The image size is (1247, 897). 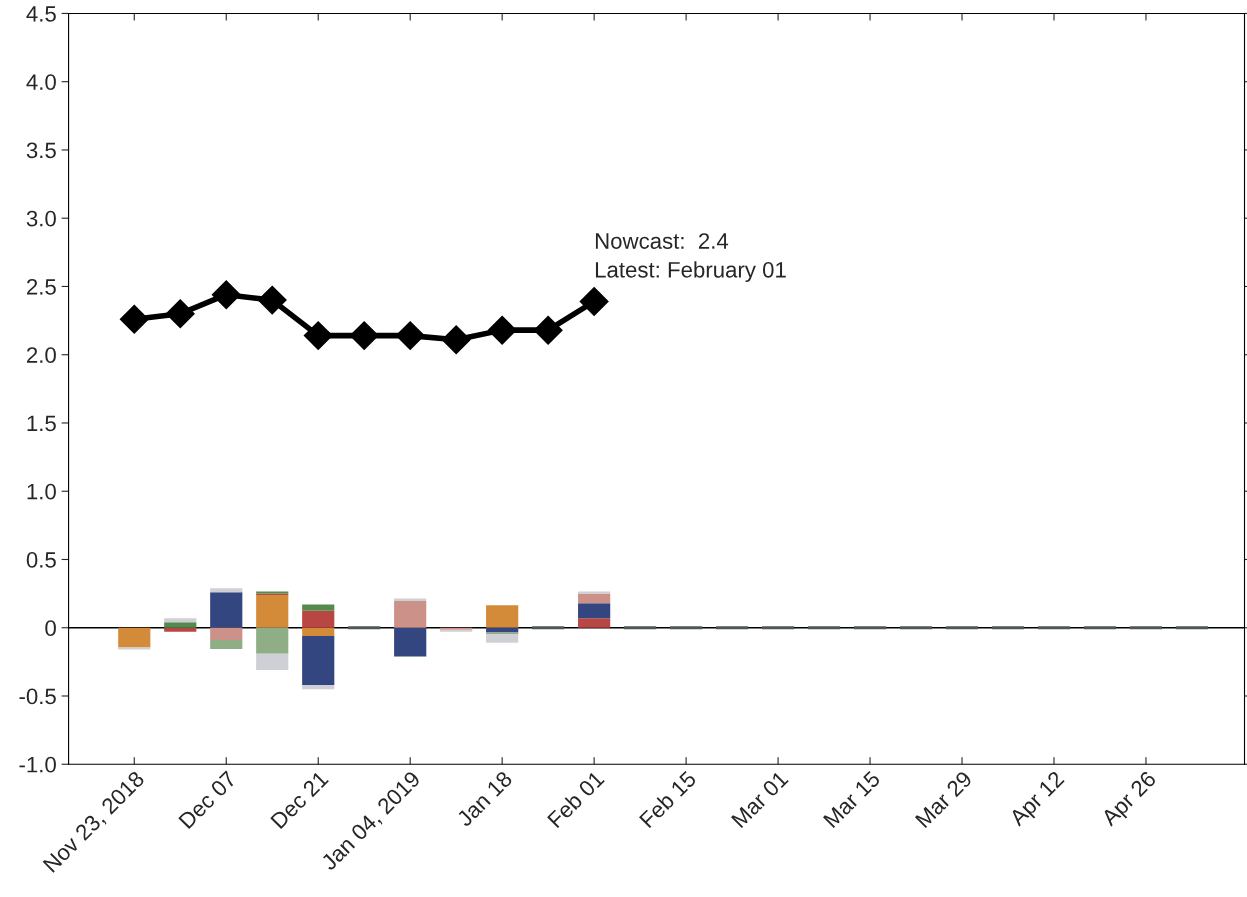 I want to click on y-tick-label: 4.0, so click(x=41, y=82).